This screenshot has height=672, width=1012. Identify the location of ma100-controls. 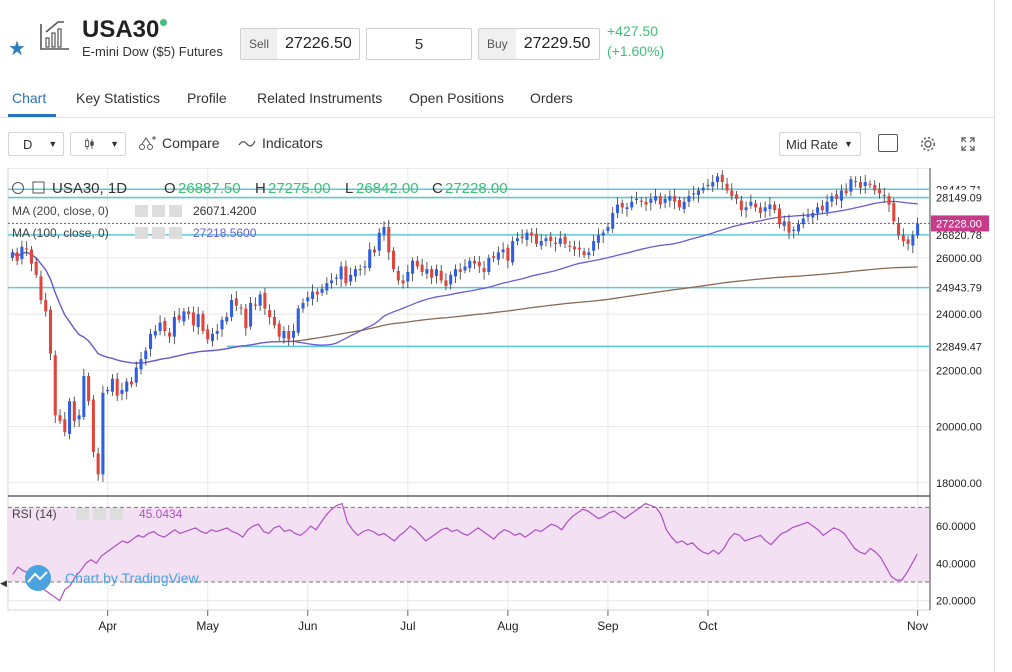
(158, 233).